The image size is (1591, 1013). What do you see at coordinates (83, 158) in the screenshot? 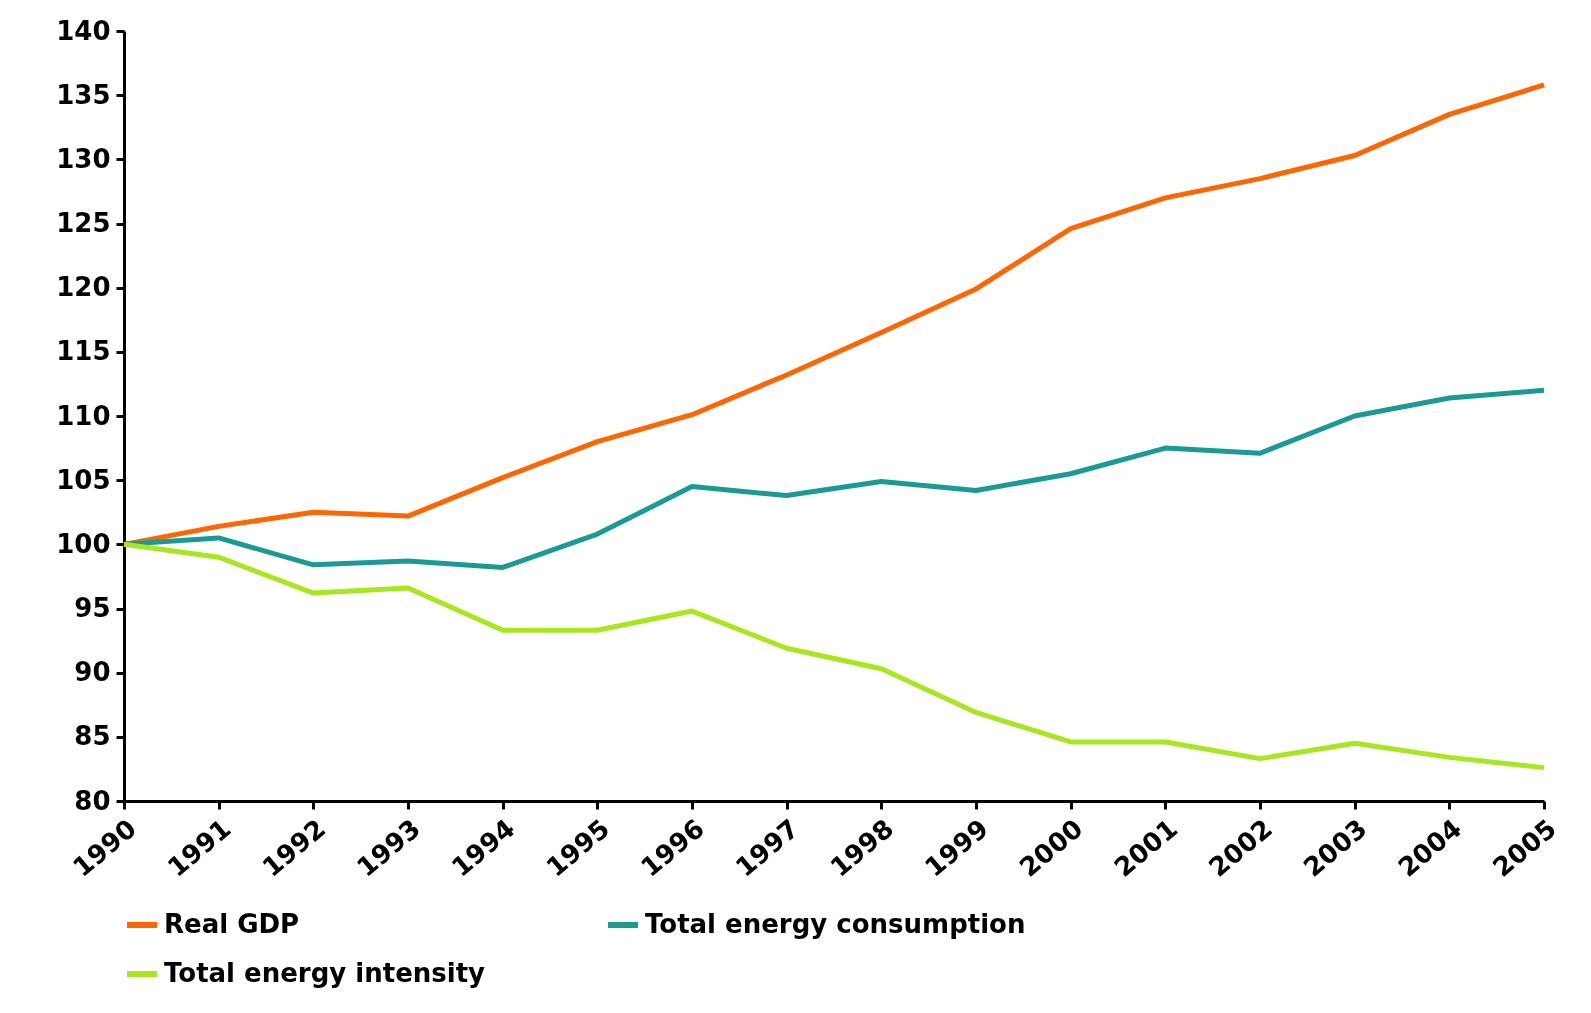
I see `y-tick-label: 130` at bounding box center [83, 158].